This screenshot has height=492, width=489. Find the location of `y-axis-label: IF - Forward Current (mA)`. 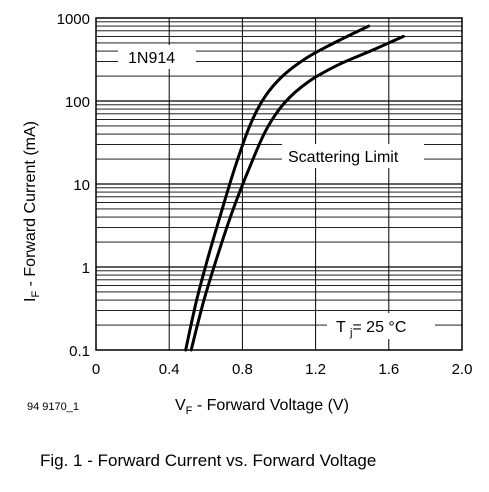

y-axis-label: IF - Forward Current (mA) is located at coordinates (32, 211).